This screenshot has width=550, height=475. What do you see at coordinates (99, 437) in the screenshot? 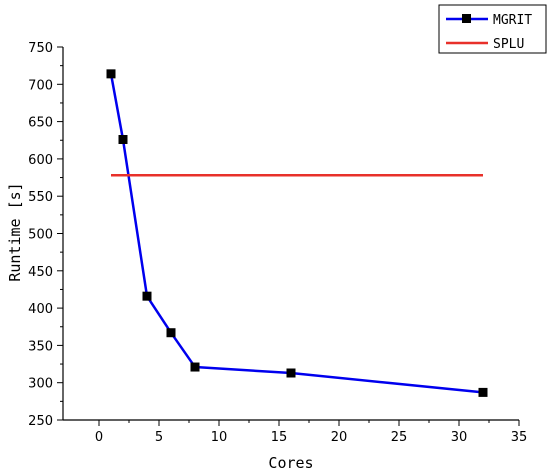
I see `x-tick-label: 0` at bounding box center [99, 437].